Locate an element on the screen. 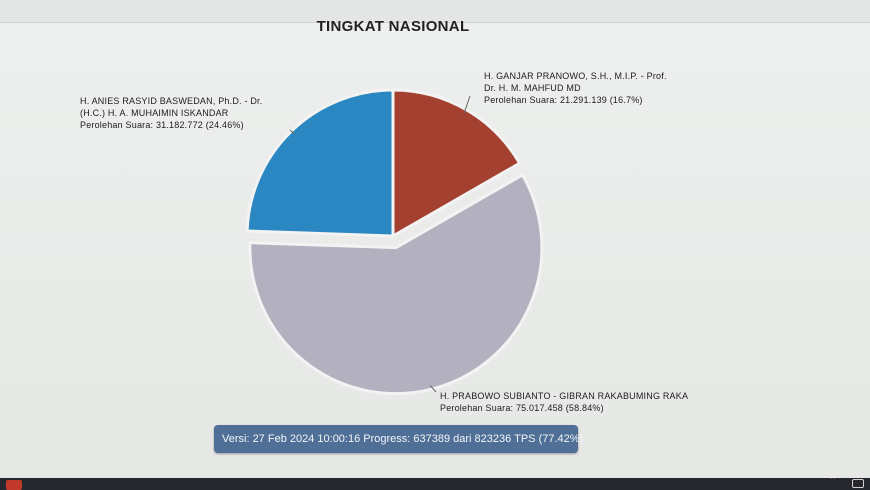  top-band is located at coordinates (435, 11).